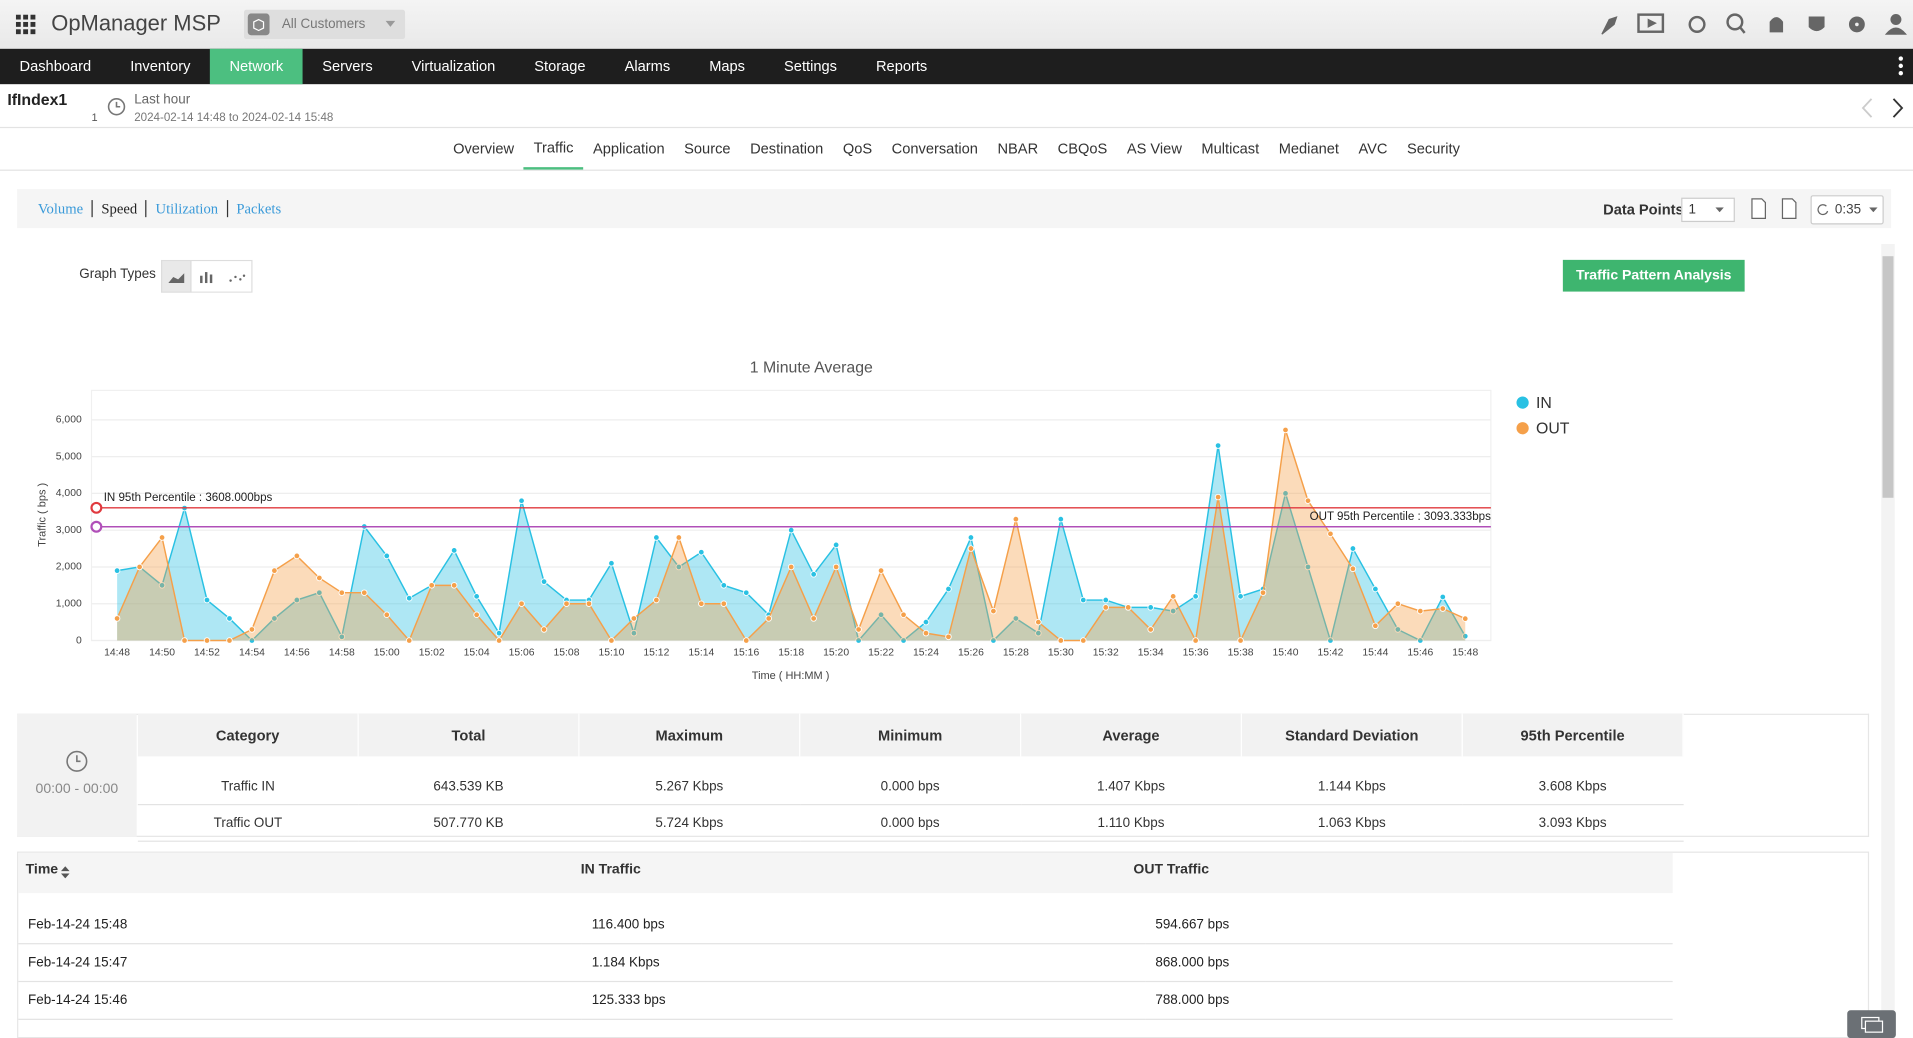  What do you see at coordinates (207, 276) in the screenshot?
I see `graph-type-buttons` at bounding box center [207, 276].